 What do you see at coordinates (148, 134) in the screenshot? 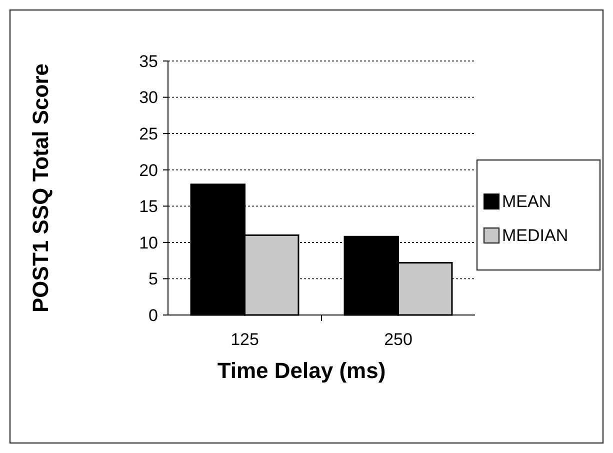
I see `y-tick-label: 25` at bounding box center [148, 134].